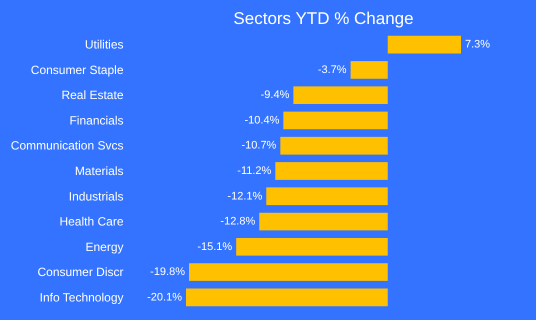  What do you see at coordinates (164, 297) in the screenshot?
I see `data-label: -20.1%` at bounding box center [164, 297].